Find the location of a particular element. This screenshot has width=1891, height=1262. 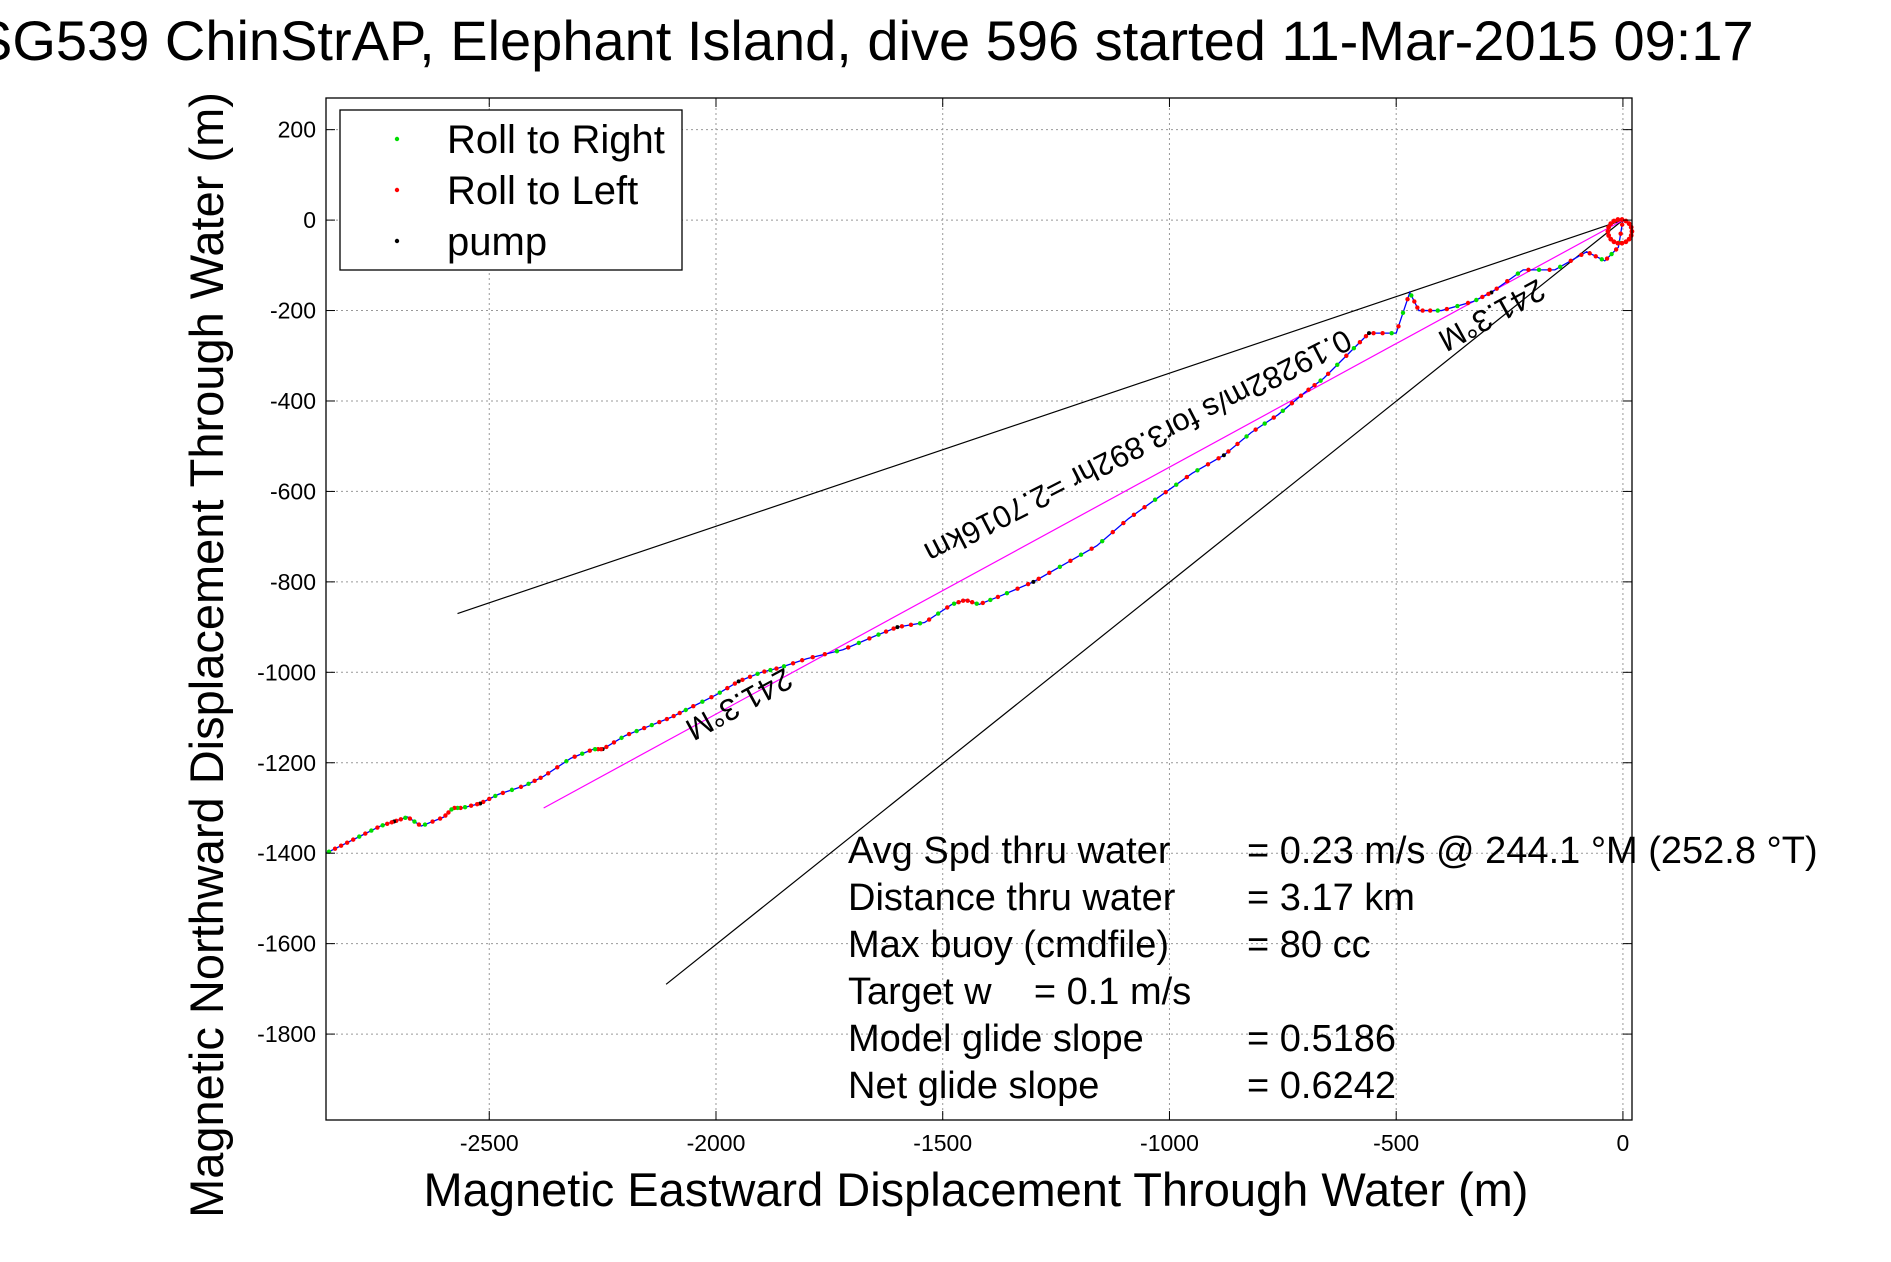

stat-label: Max buoy (cmdfile) is located at coordinates (1008, 945).